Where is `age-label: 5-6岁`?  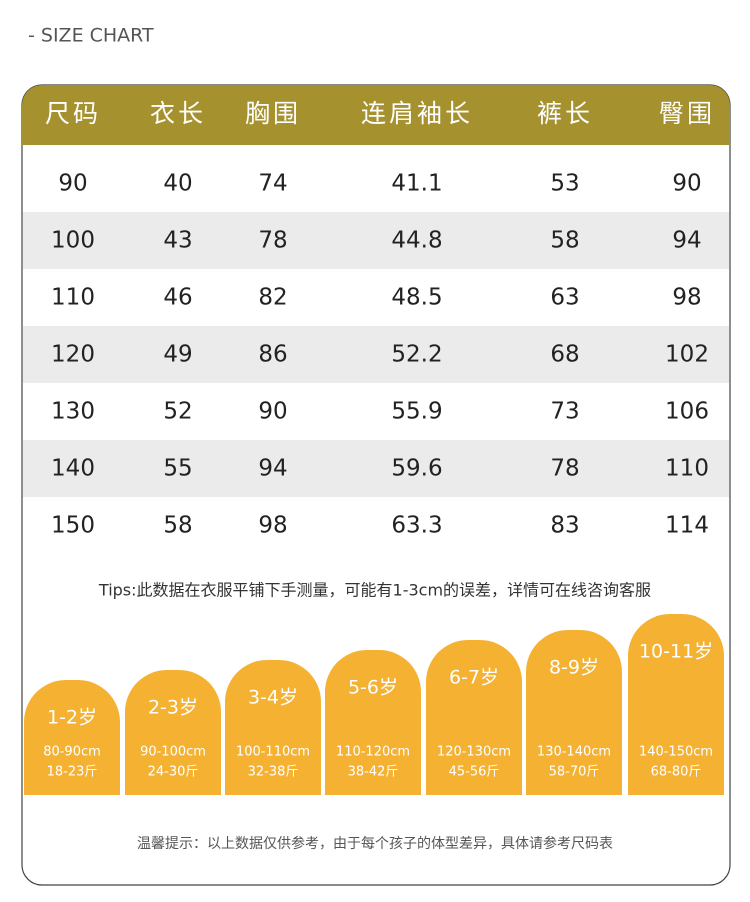 age-label: 5-6岁 is located at coordinates (373, 688).